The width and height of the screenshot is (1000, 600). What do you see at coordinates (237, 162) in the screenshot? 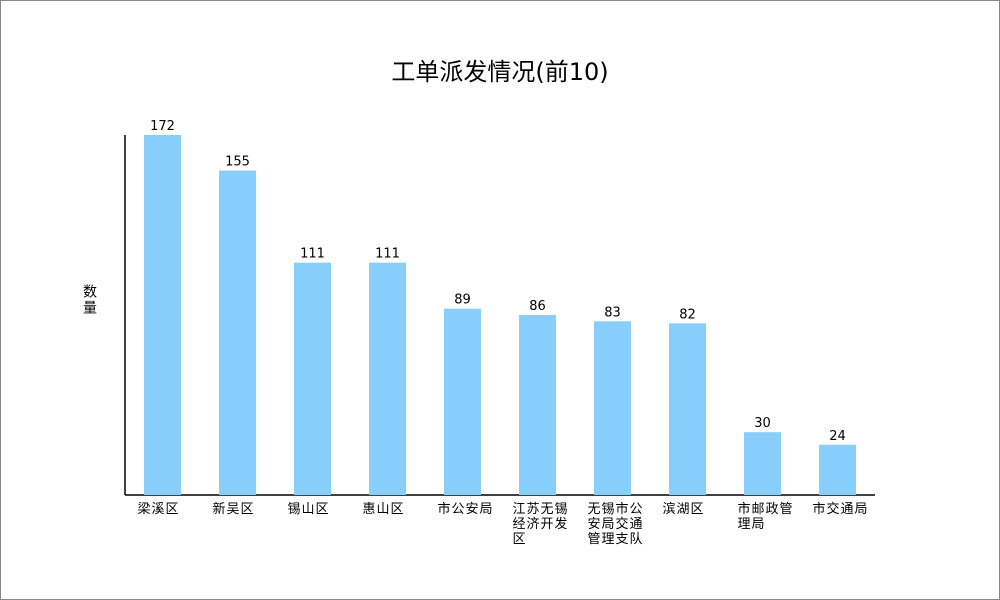
I see `value-label: 155` at bounding box center [237, 162].